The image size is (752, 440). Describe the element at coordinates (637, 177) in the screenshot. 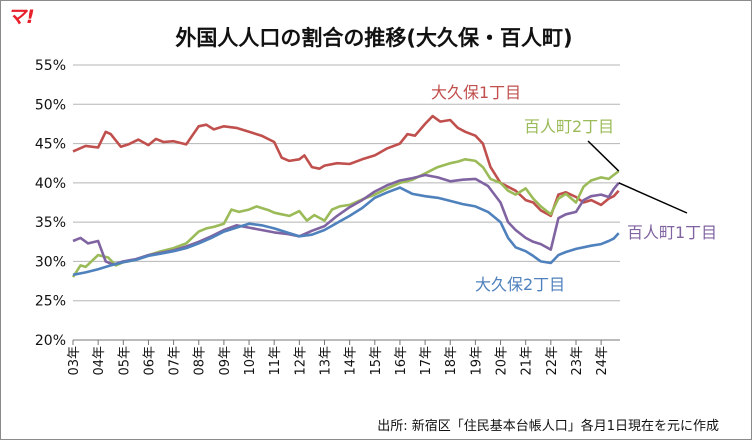

I see `callout-lines` at that location.